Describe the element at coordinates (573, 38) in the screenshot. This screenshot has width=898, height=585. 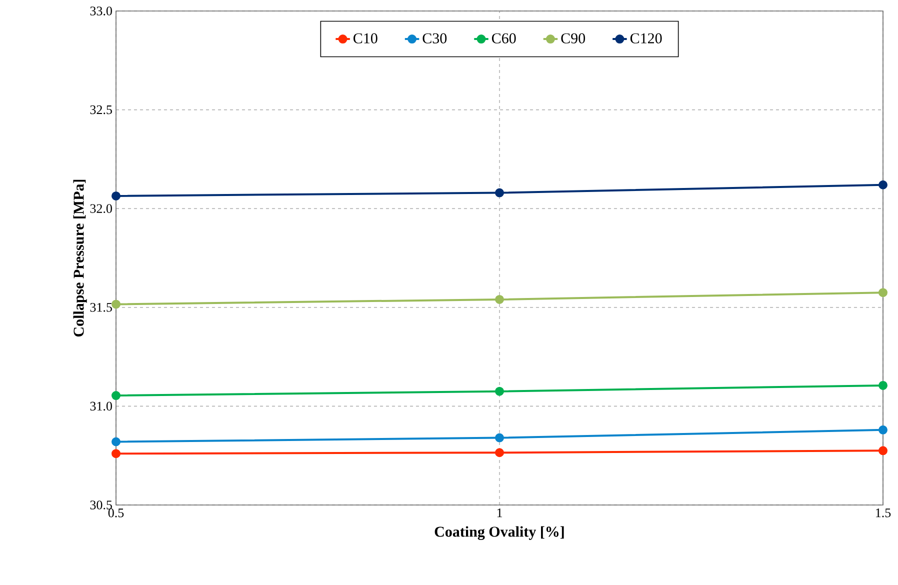
I see `legend-label: C90` at that location.